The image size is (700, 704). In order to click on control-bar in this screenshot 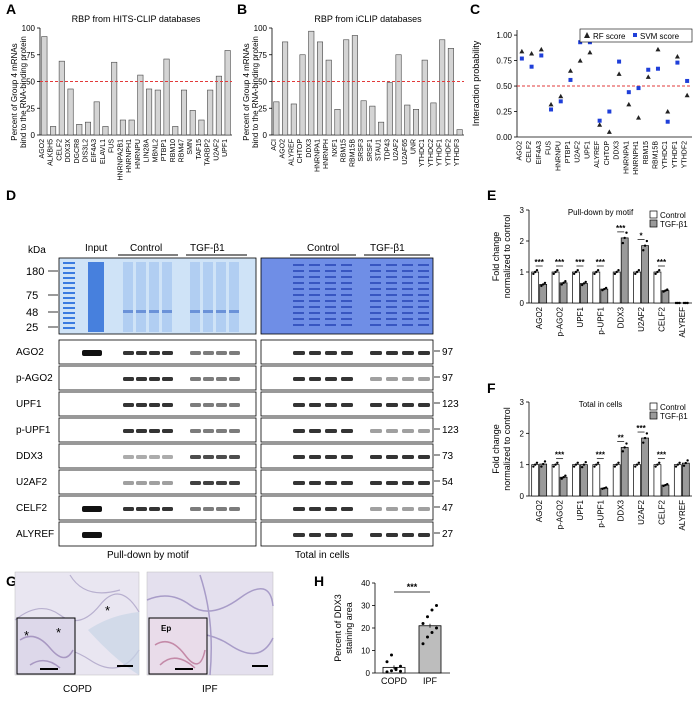, I will do `click(535, 480)`.